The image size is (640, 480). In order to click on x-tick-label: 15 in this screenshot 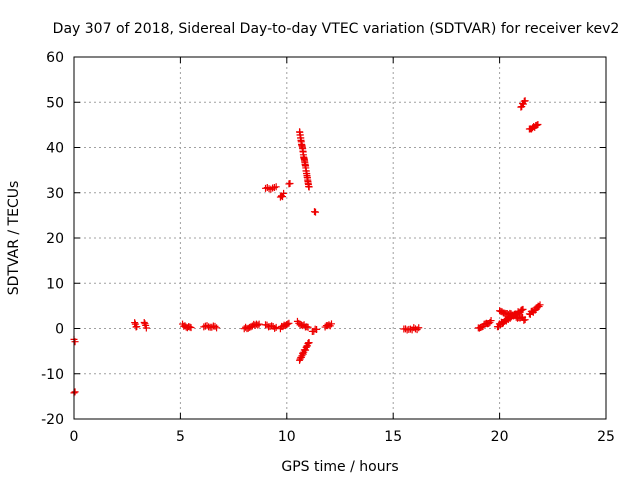, I will do `click(393, 437)`.